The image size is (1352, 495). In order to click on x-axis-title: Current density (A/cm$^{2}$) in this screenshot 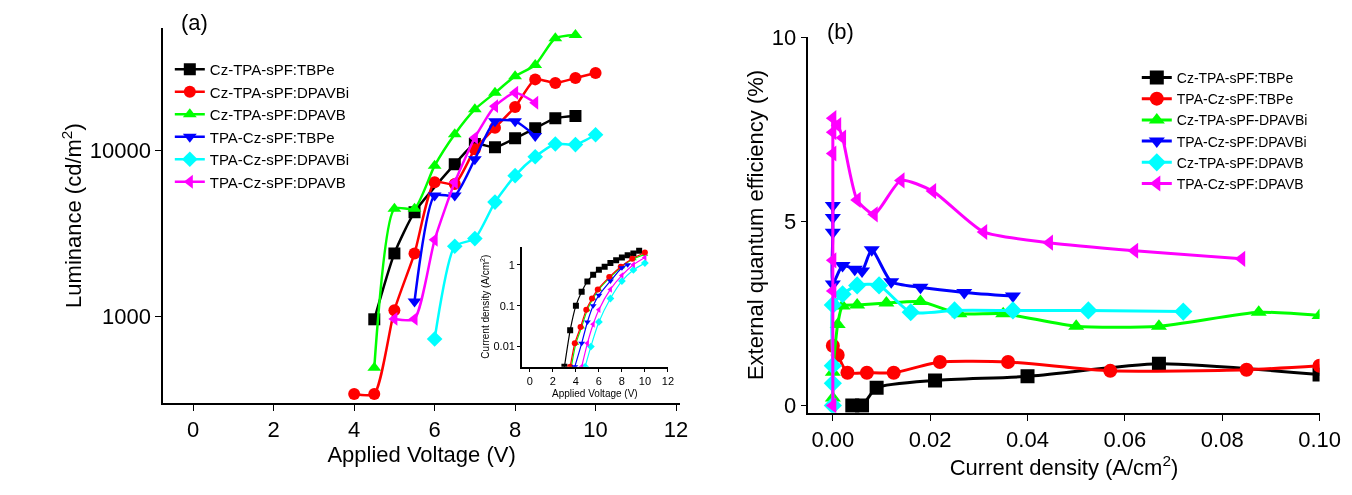, I will do `click(1064, 466)`.